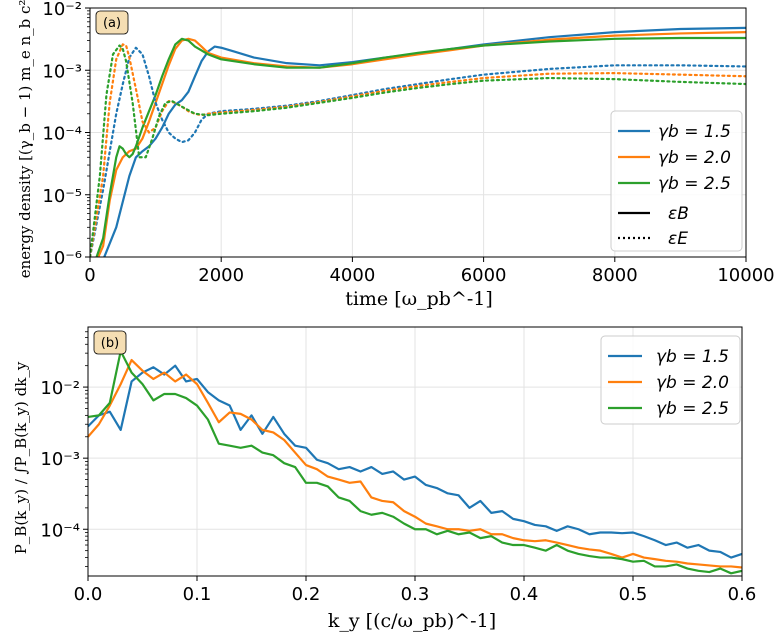 The height and width of the screenshot is (636, 781). Describe the element at coordinates (694, 184) in the screenshot. I see `legend-a-label-3: γb = 2.5` at that location.